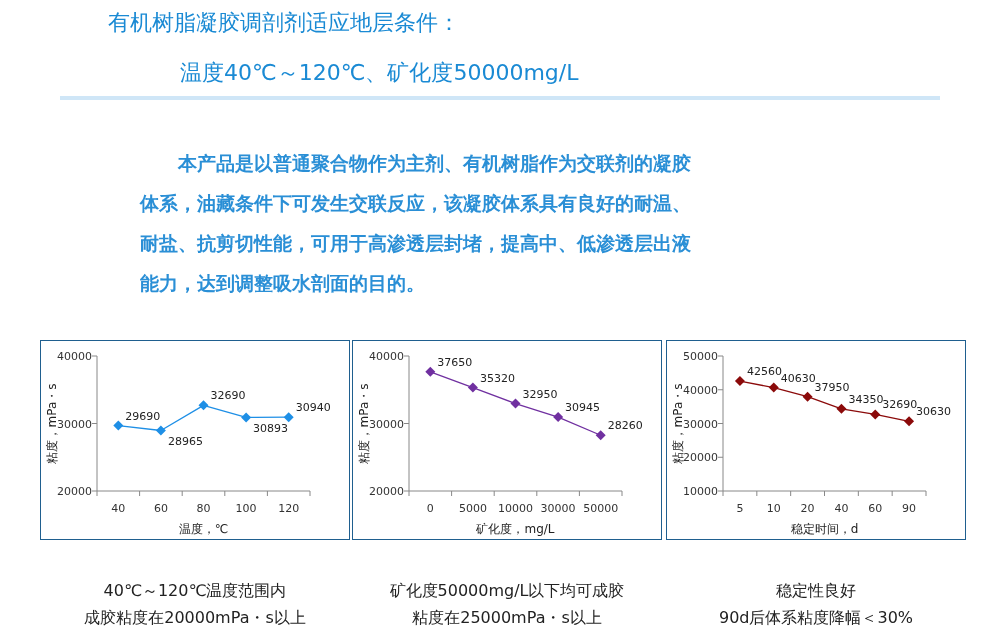 The width and height of the screenshot is (1006, 638). I want to click on data-label: 42560, so click(764, 372).